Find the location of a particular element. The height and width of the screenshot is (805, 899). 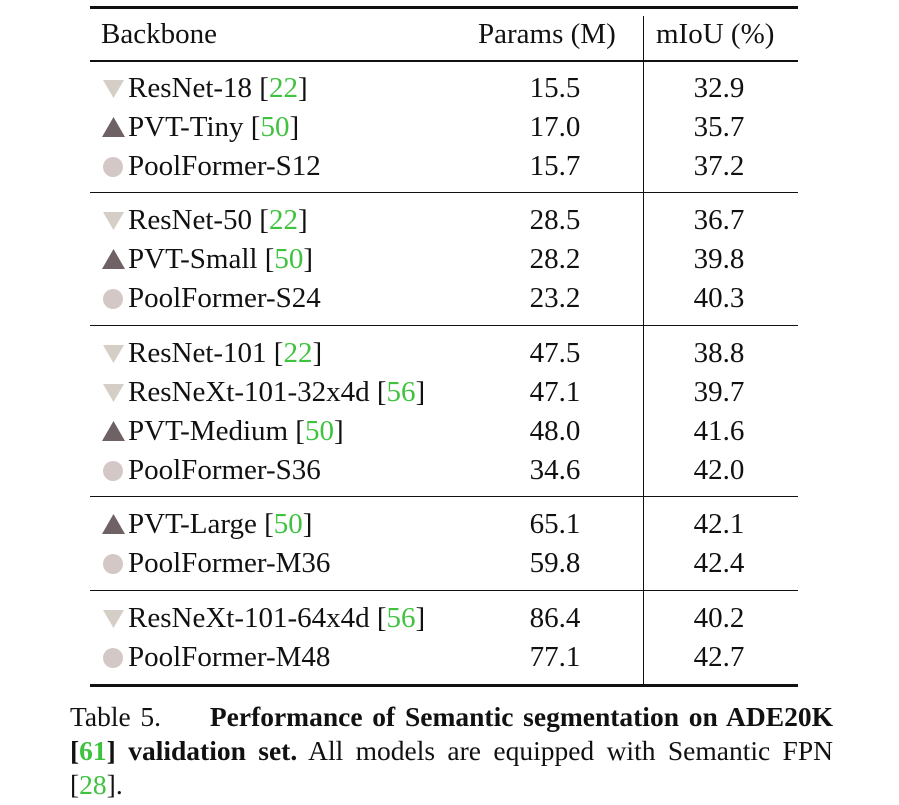

backbone-name: PoolFormer-S24 is located at coordinates (211, 298).